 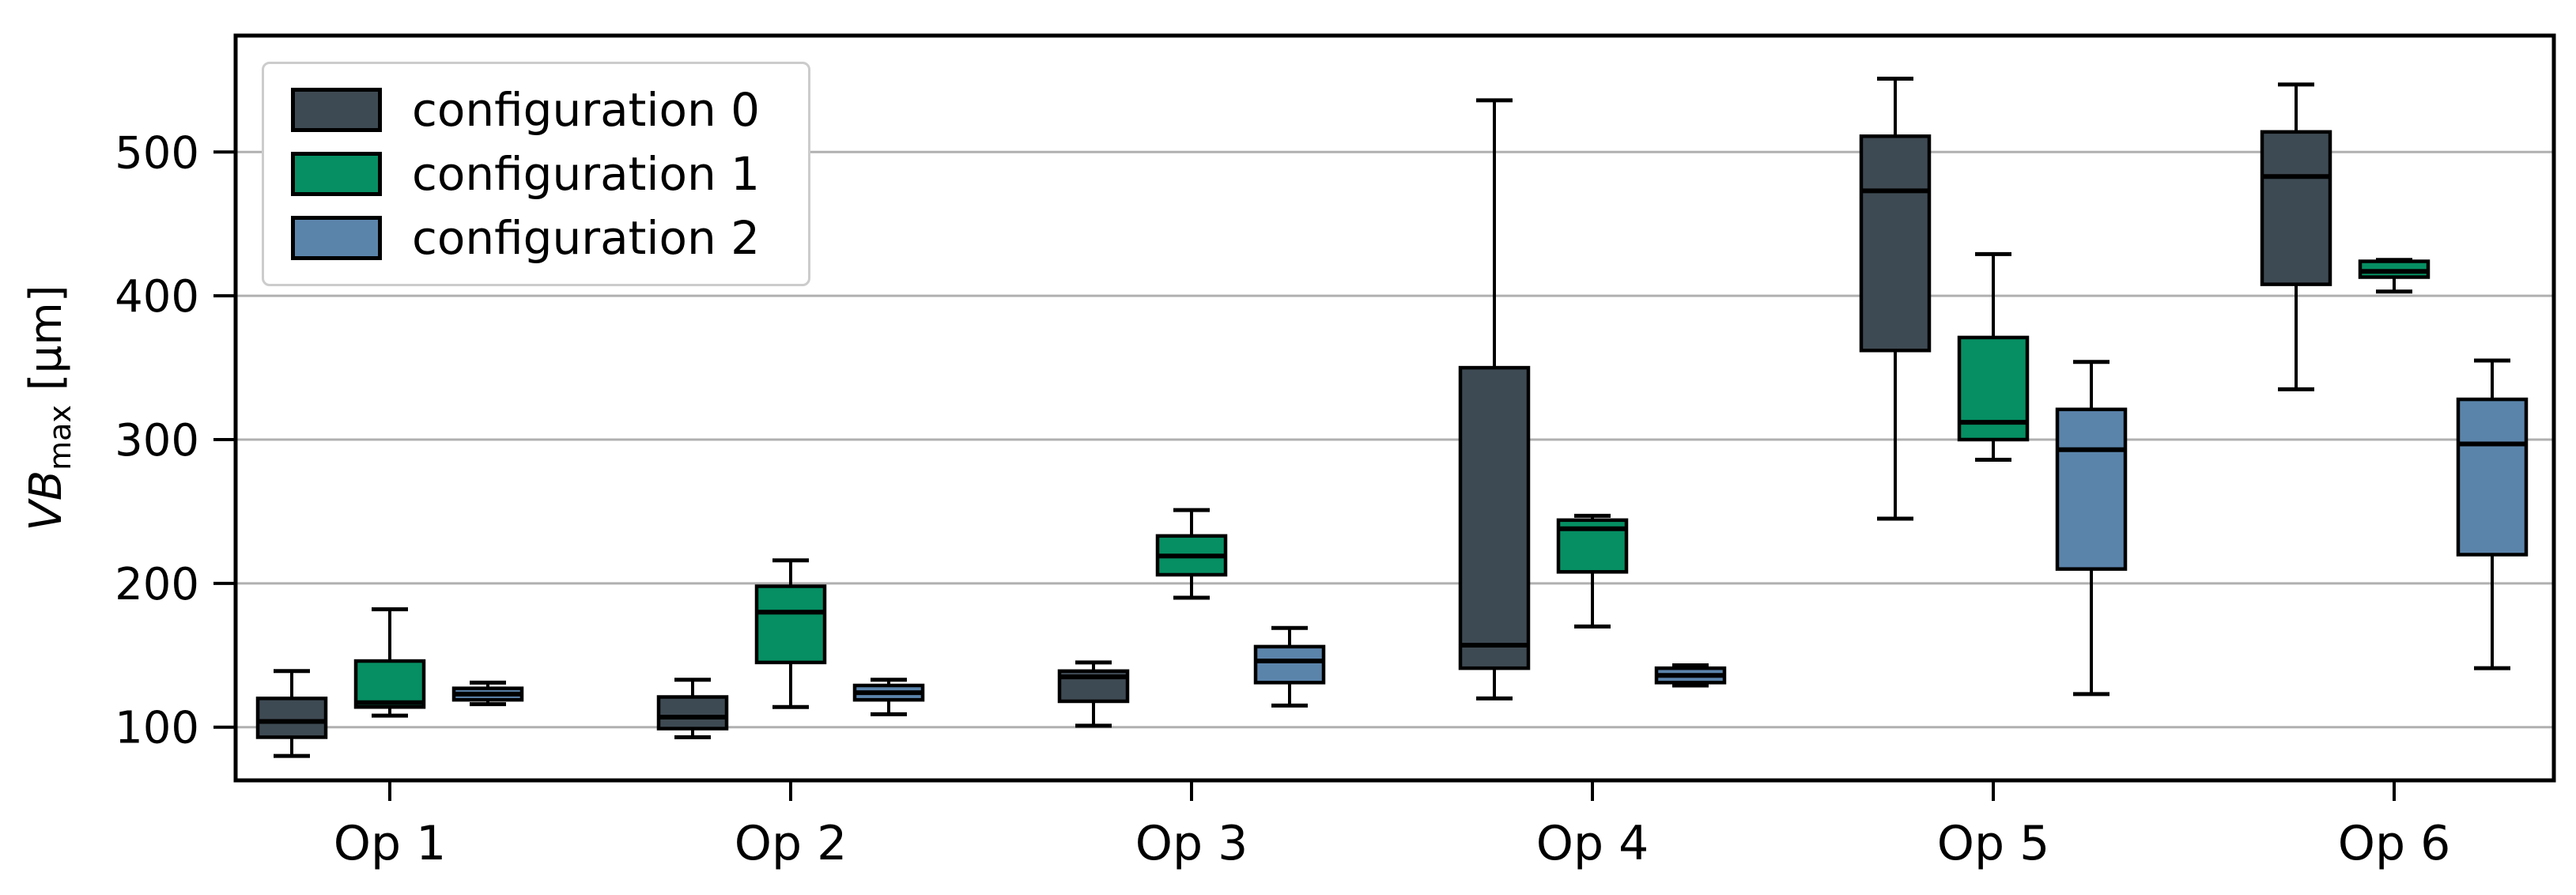 I want to click on y-tick-label-200: 200, so click(x=157, y=584).